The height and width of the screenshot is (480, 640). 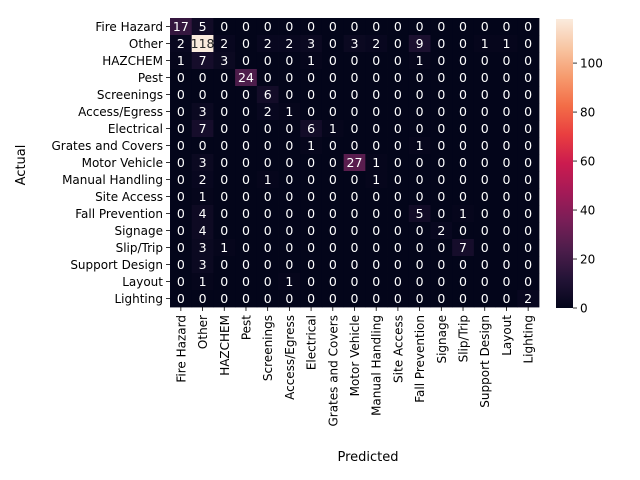 I want to click on cell-value-label: 24, so click(x=246, y=77).